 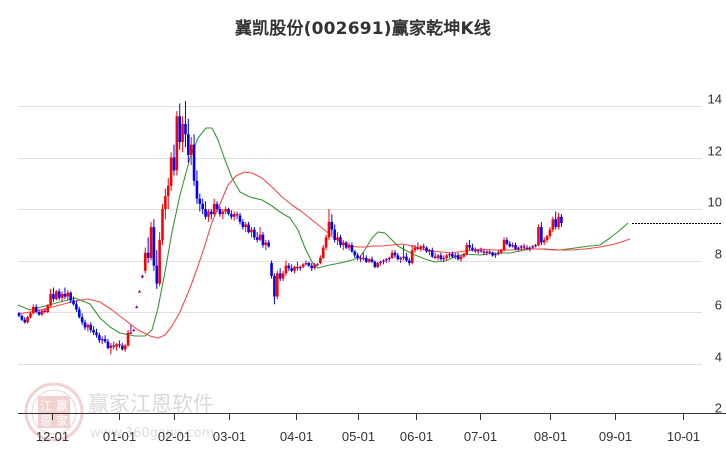 What do you see at coordinates (46, 421) in the screenshot?
I see `seal-char-3: 恩` at bounding box center [46, 421].